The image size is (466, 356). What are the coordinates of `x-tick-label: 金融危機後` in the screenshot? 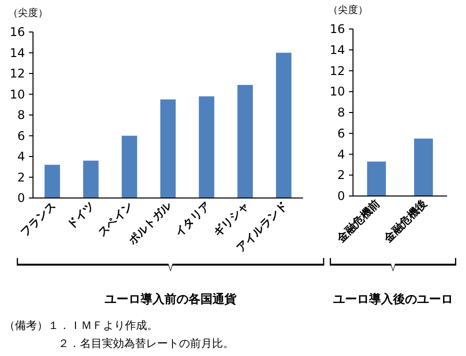 It's located at (405, 221).